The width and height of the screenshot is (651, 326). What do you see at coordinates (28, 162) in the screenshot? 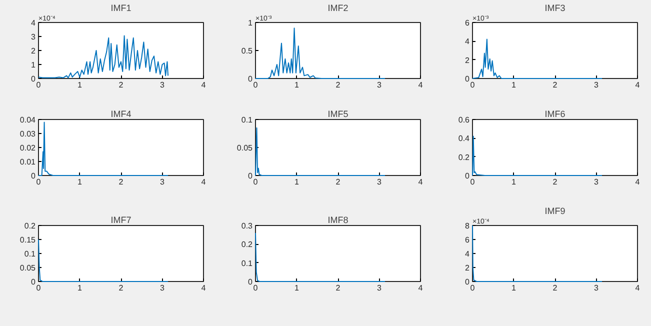
I see `y-tick-label: 0.01` at bounding box center [28, 162].